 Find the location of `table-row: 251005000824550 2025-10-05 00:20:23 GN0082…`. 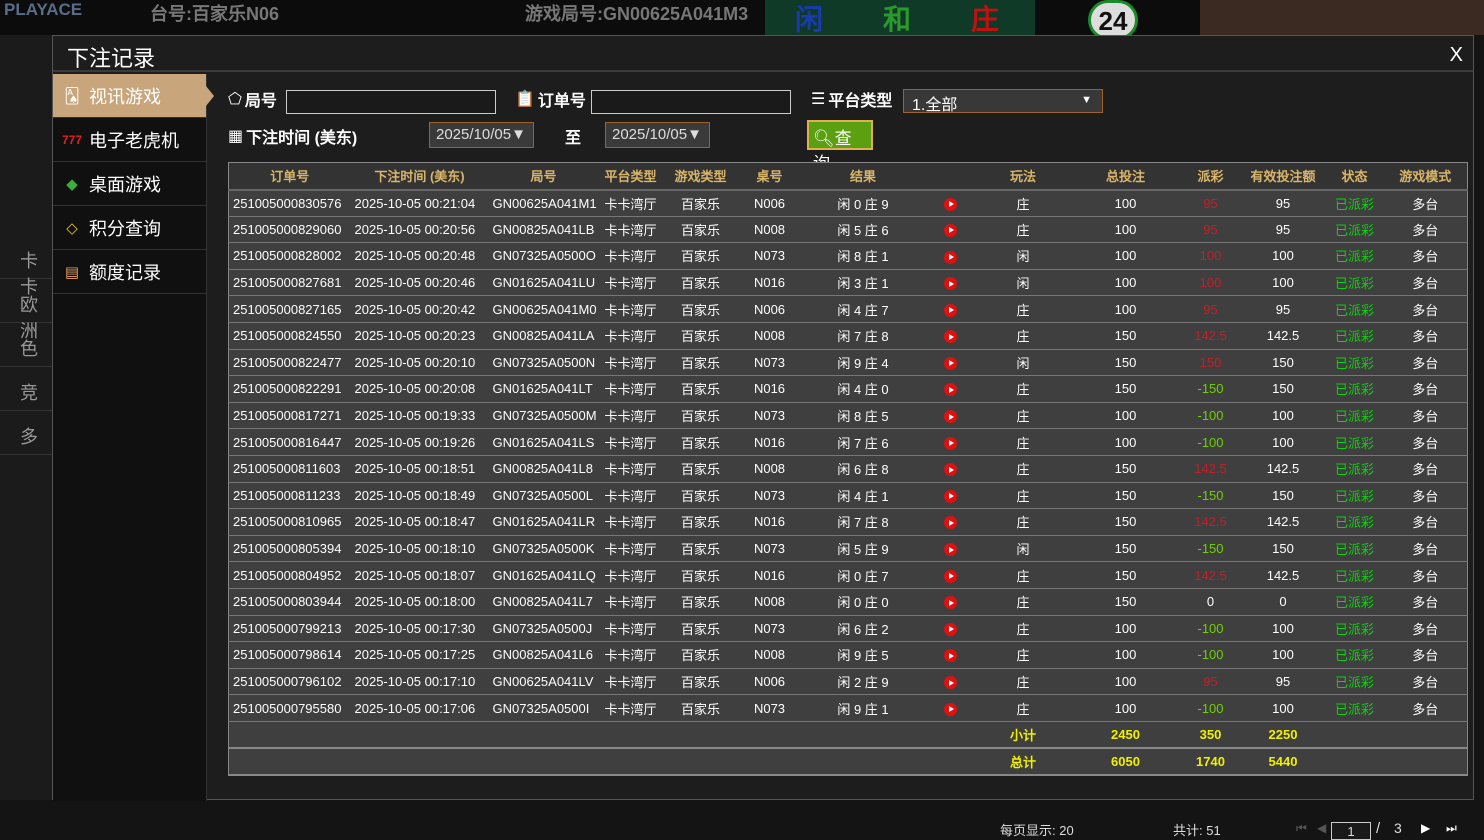

table-row: 251005000824550 2025-10-05 00:20:23 GN0082… is located at coordinates (848, 336).